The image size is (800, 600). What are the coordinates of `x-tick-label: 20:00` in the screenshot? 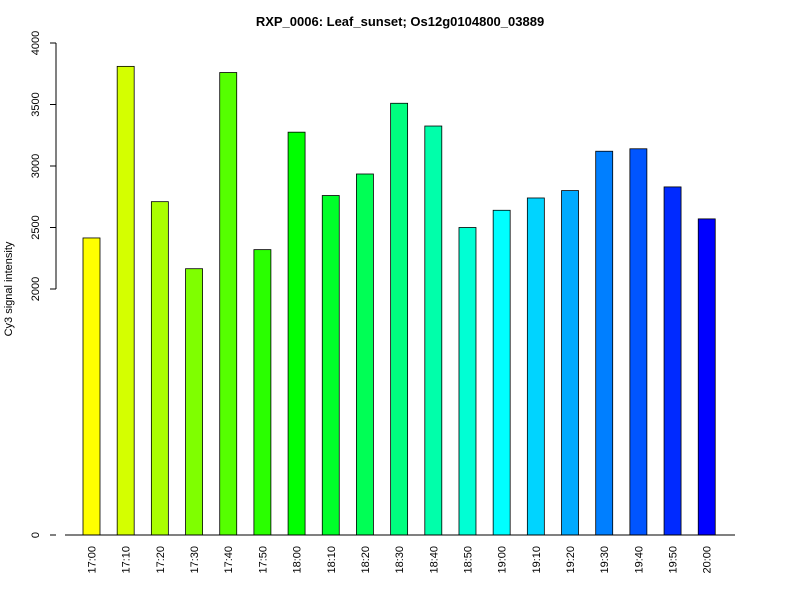 It's located at (708, 560).